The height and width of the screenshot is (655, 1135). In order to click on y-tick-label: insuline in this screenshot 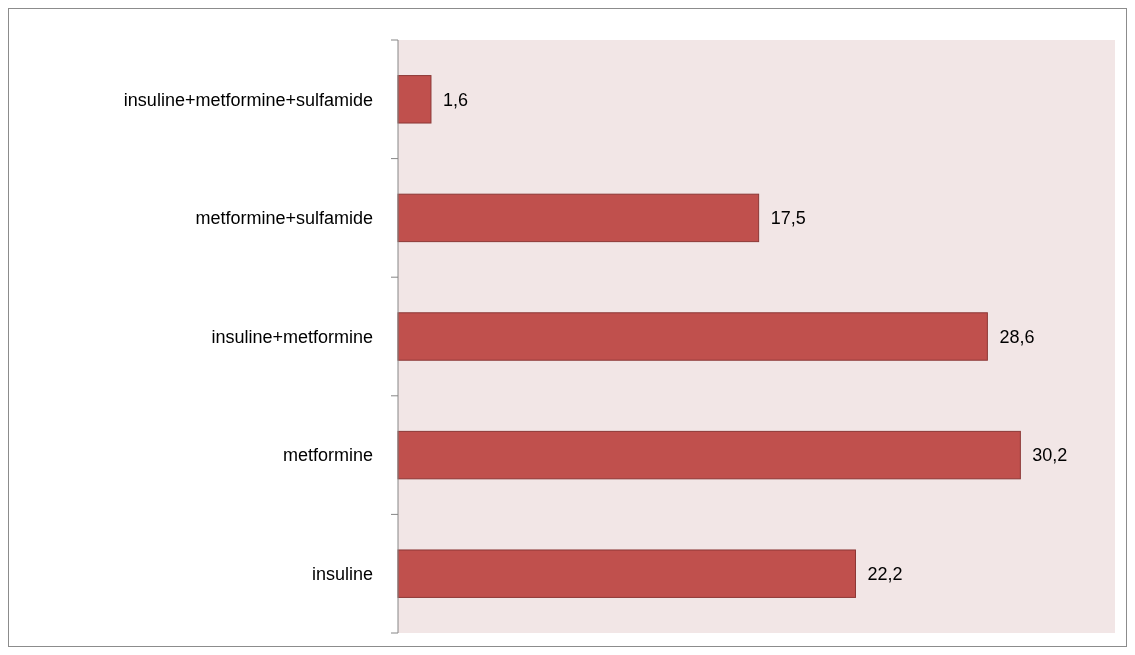, I will do `click(342, 574)`.